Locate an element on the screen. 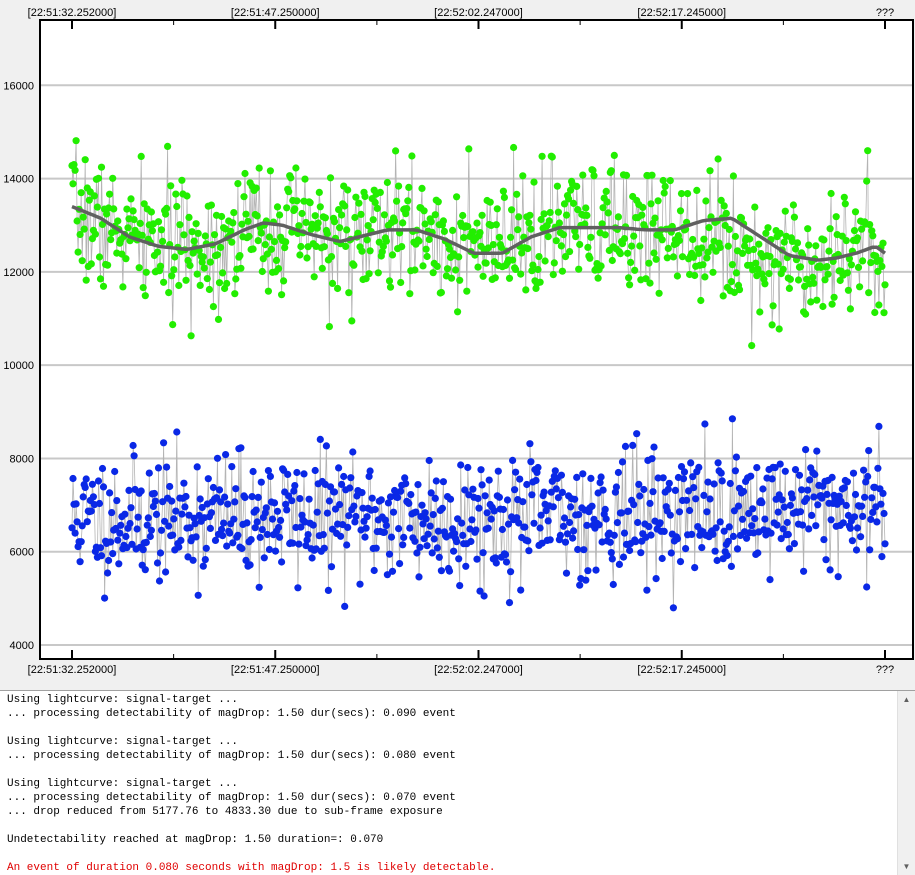 The height and width of the screenshot is (875, 915). scroll-down-arrow-icon: ▼ is located at coordinates (906, 866).